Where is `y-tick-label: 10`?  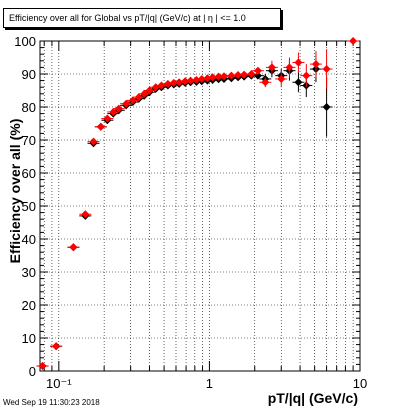
y-tick-label: 10 is located at coordinates (29, 338).